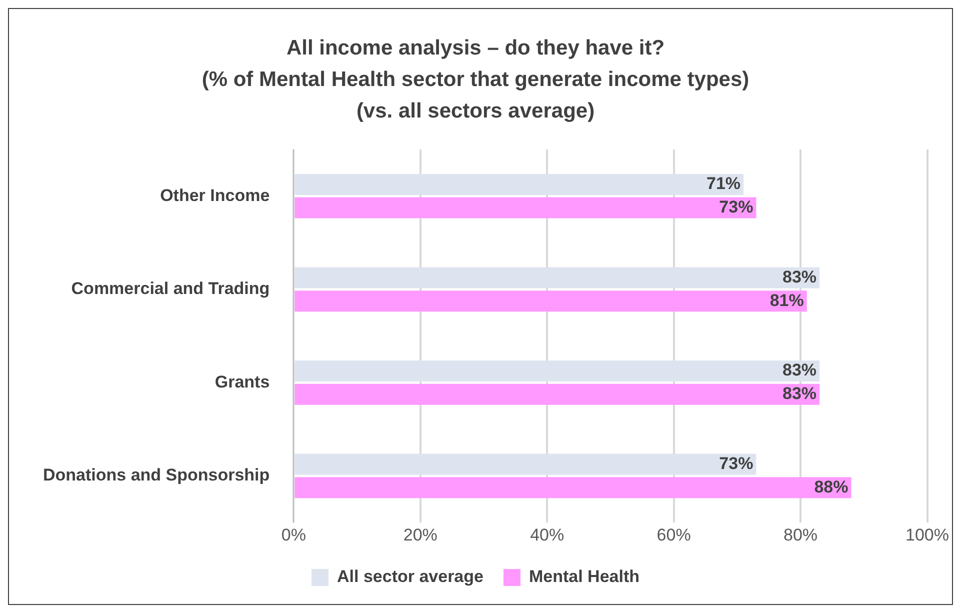 The height and width of the screenshot is (613, 961). Describe the element at coordinates (801, 534) in the screenshot. I see `x-tick-label: 80%` at that location.